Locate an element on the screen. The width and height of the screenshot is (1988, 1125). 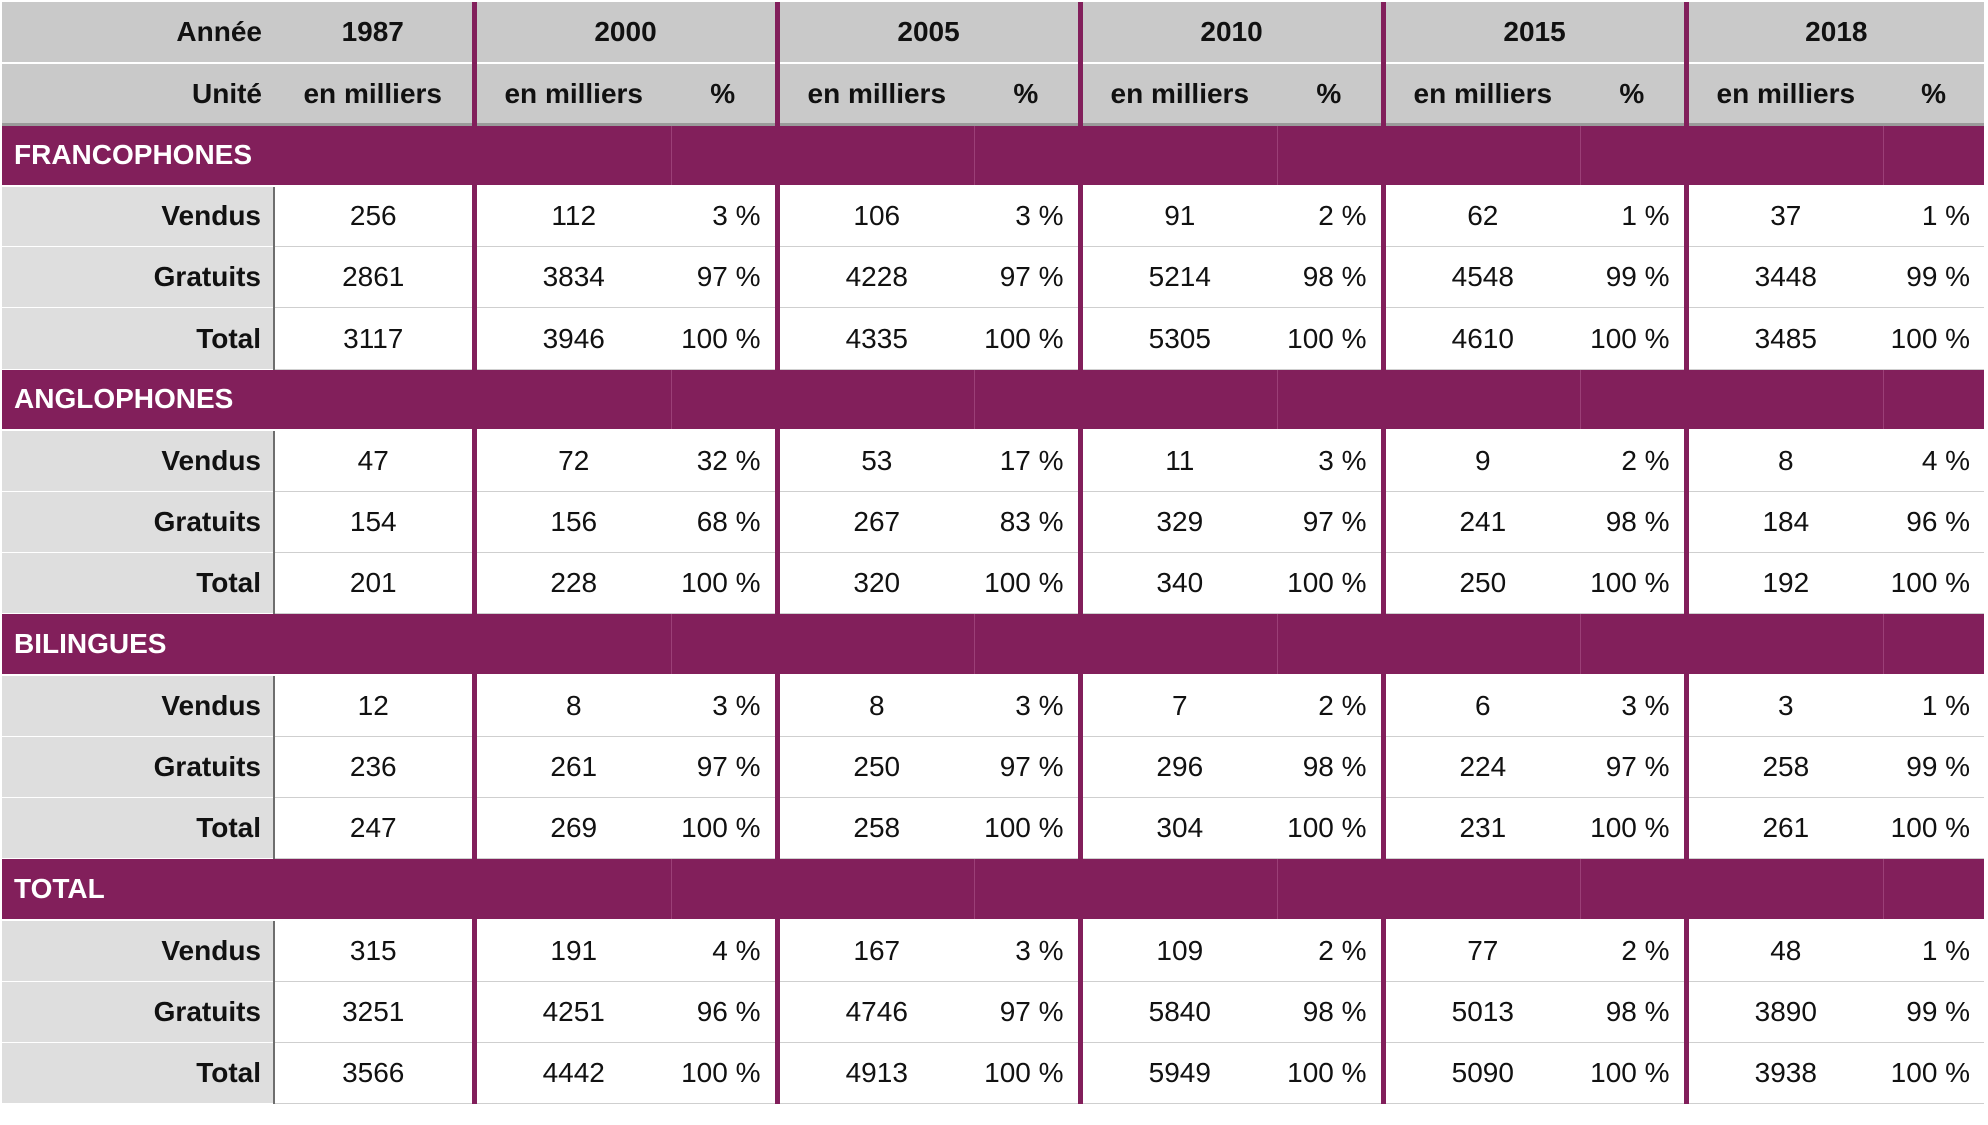
count-cell: 3448 is located at coordinates (1783, 277).